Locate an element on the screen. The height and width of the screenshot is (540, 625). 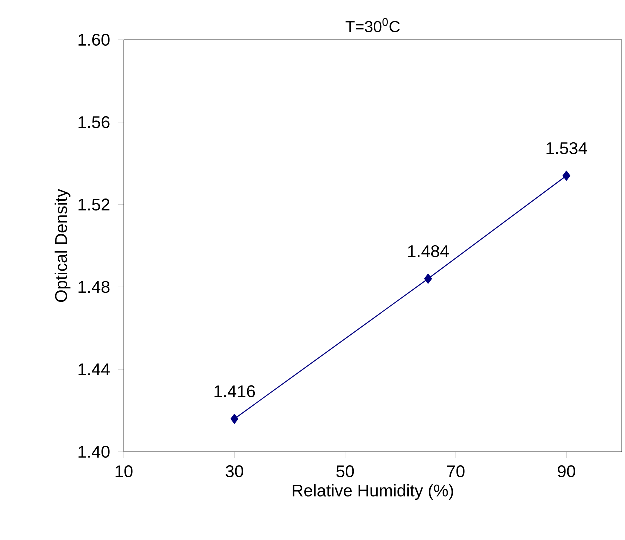
y-tick-label: 1.40 is located at coordinates (94, 452).